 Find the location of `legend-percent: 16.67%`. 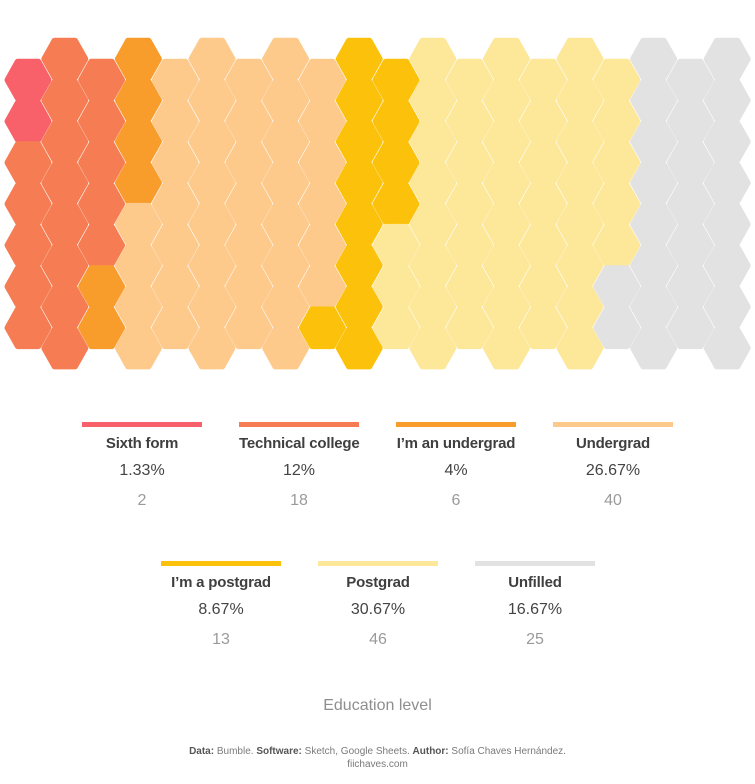

legend-percent: 16.67% is located at coordinates (535, 609).